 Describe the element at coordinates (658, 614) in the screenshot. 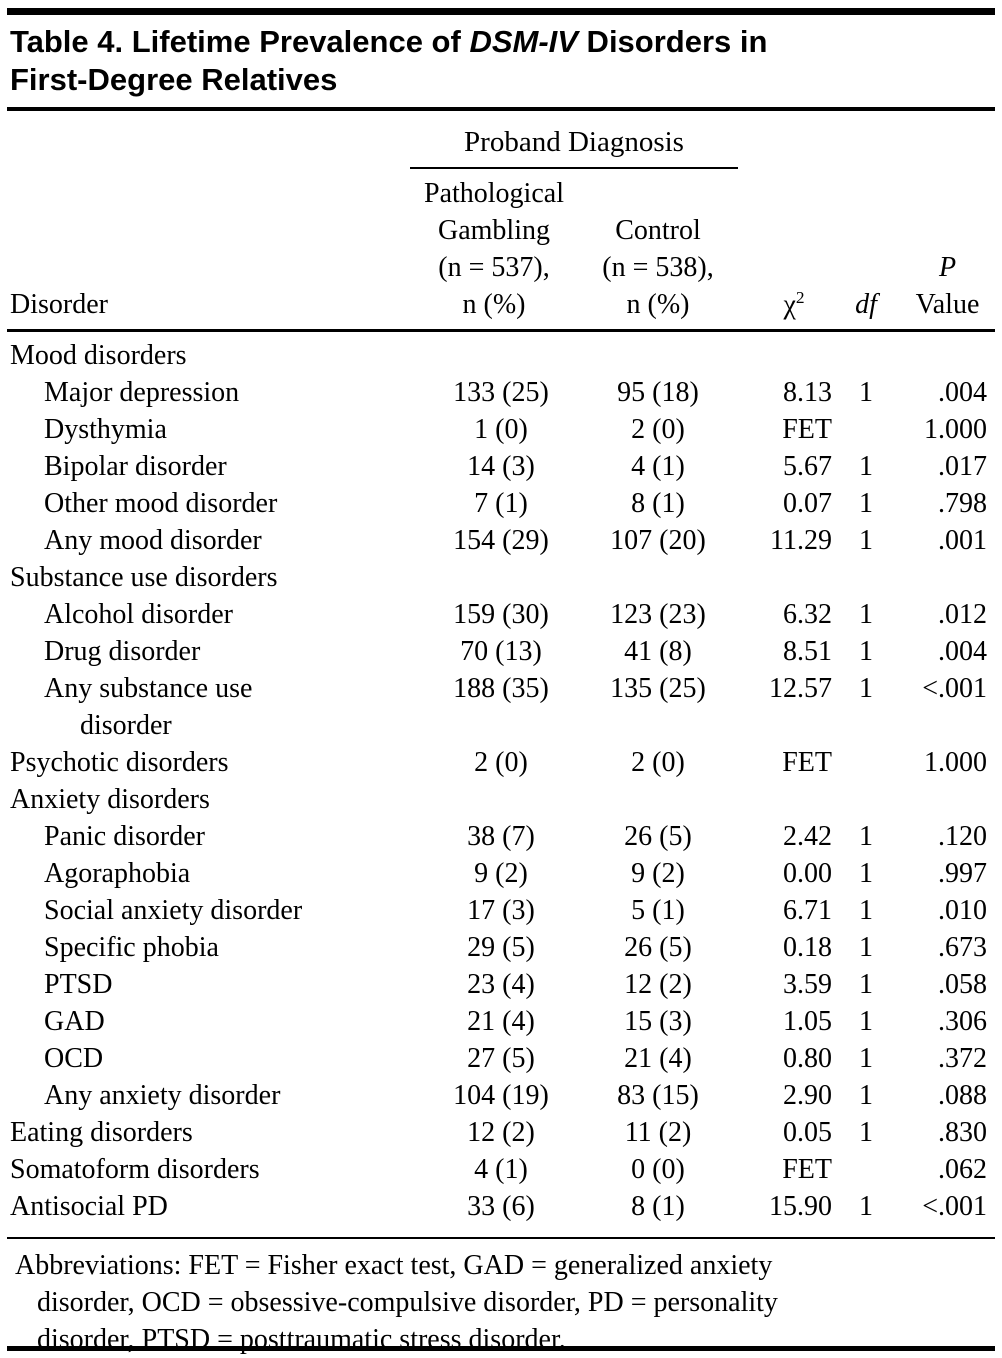

I see `control-value-cell: 123 (23)` at that location.